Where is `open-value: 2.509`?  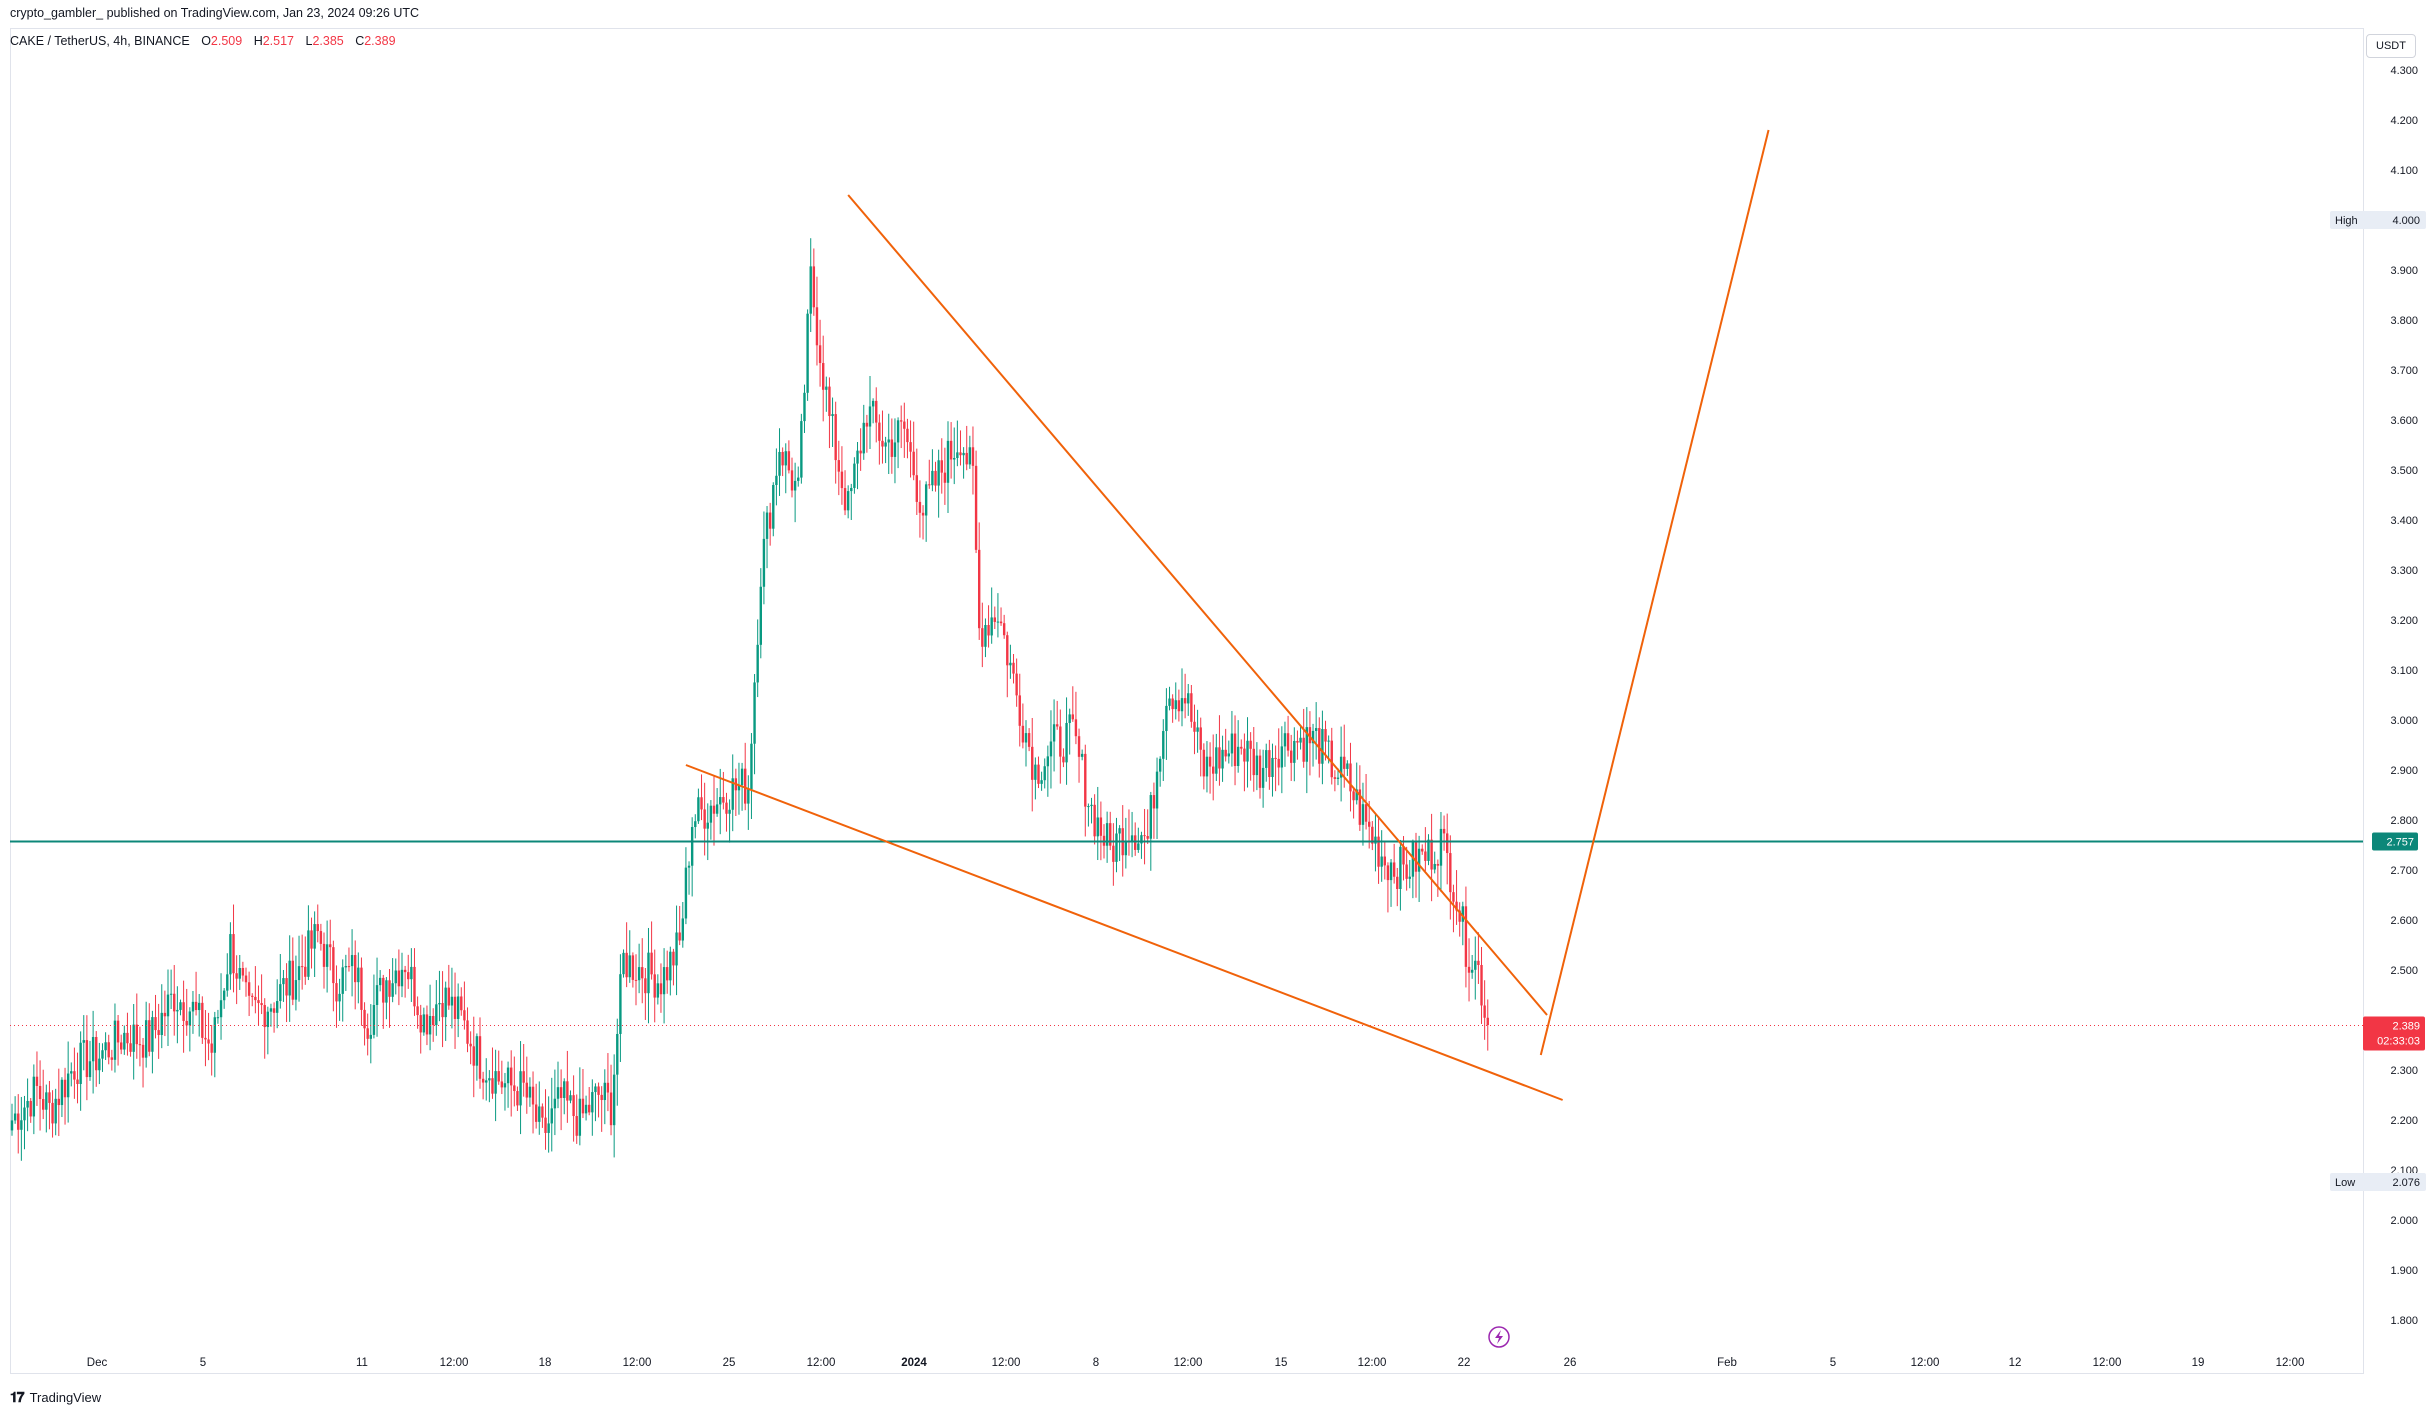
open-value: 2.509 is located at coordinates (226, 41).